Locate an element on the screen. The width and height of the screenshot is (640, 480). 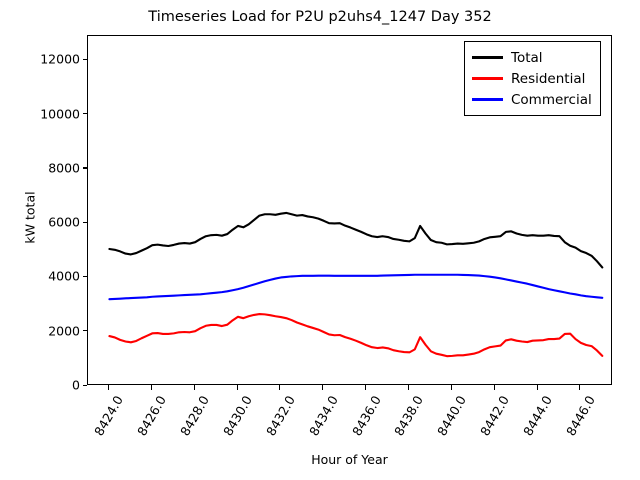
series-line-commercial is located at coordinates (356, 287).